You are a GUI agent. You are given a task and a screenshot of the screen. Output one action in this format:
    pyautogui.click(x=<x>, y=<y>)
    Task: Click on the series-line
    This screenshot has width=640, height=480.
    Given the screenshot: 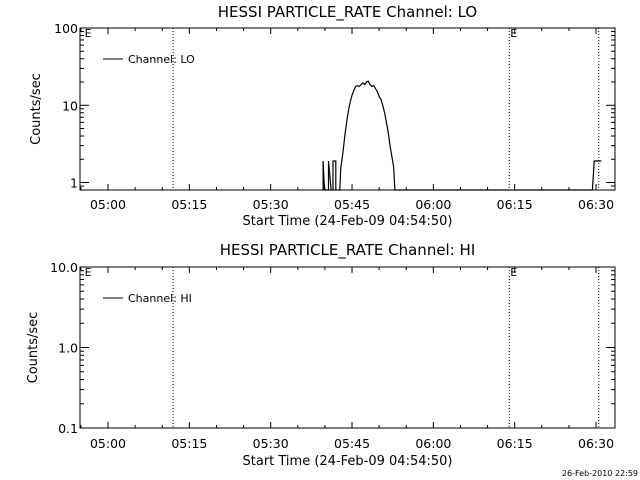 What is the action you would take?
    pyautogui.click(x=462, y=135)
    